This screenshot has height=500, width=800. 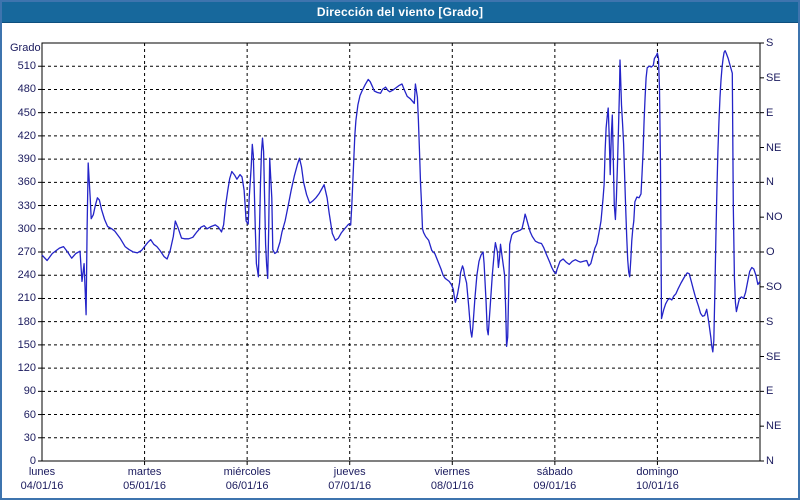 What do you see at coordinates (26, 112) in the screenshot?
I see `y-axis-tick-label: 450` at bounding box center [26, 112].